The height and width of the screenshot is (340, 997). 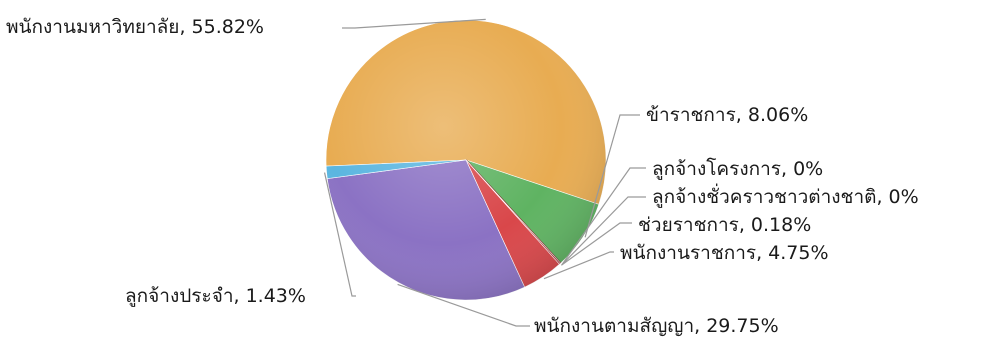 I want to click on pie-slice-label: ข้าราชการ, 8.06%, so click(x=727, y=115).